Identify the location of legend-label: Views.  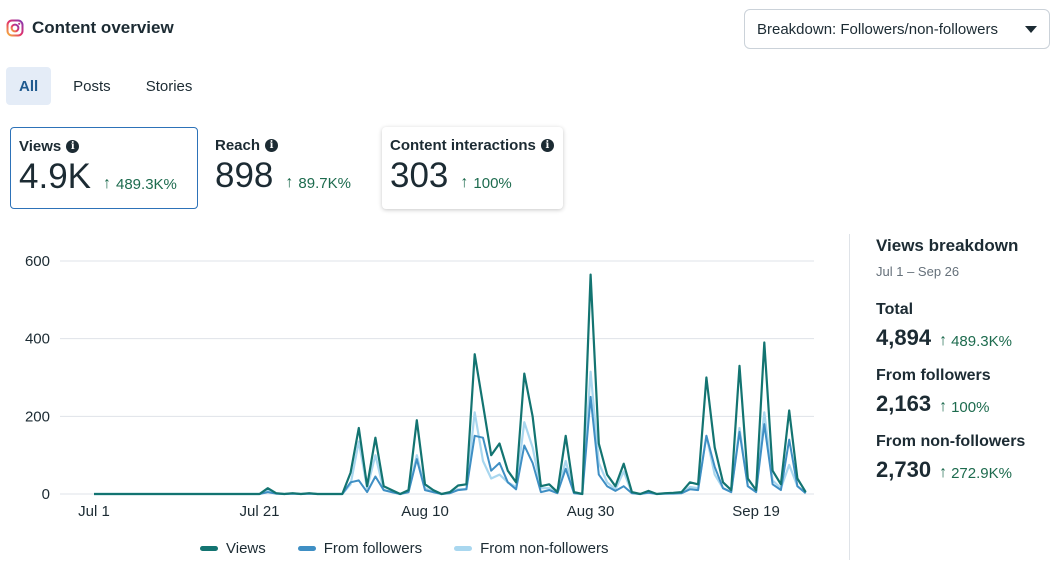
(246, 548).